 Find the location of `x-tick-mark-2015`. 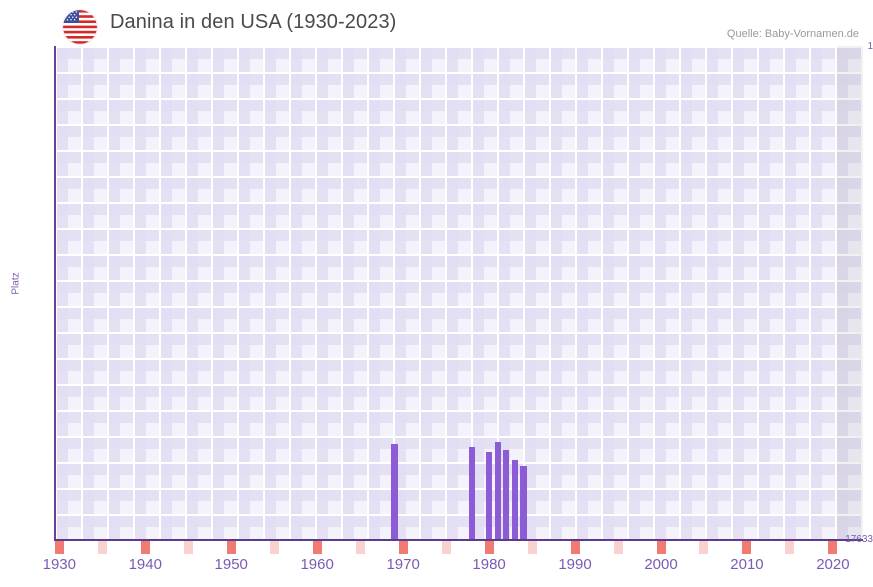

x-tick-mark-2015 is located at coordinates (790, 547).